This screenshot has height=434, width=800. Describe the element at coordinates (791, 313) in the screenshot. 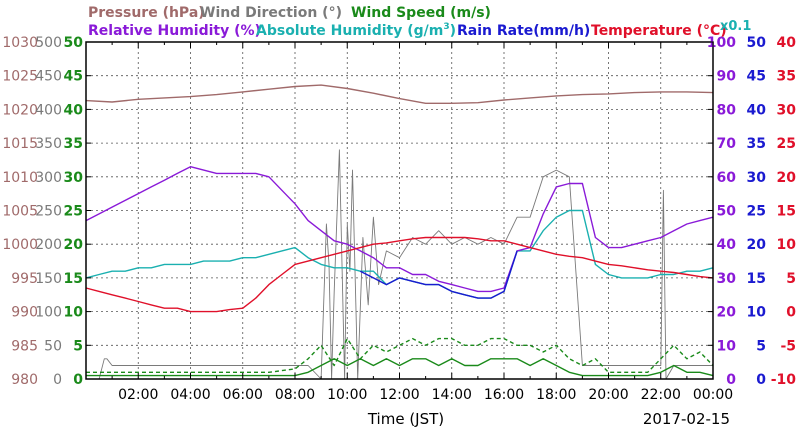

I see `y-tick-label-temperature: 0` at that location.